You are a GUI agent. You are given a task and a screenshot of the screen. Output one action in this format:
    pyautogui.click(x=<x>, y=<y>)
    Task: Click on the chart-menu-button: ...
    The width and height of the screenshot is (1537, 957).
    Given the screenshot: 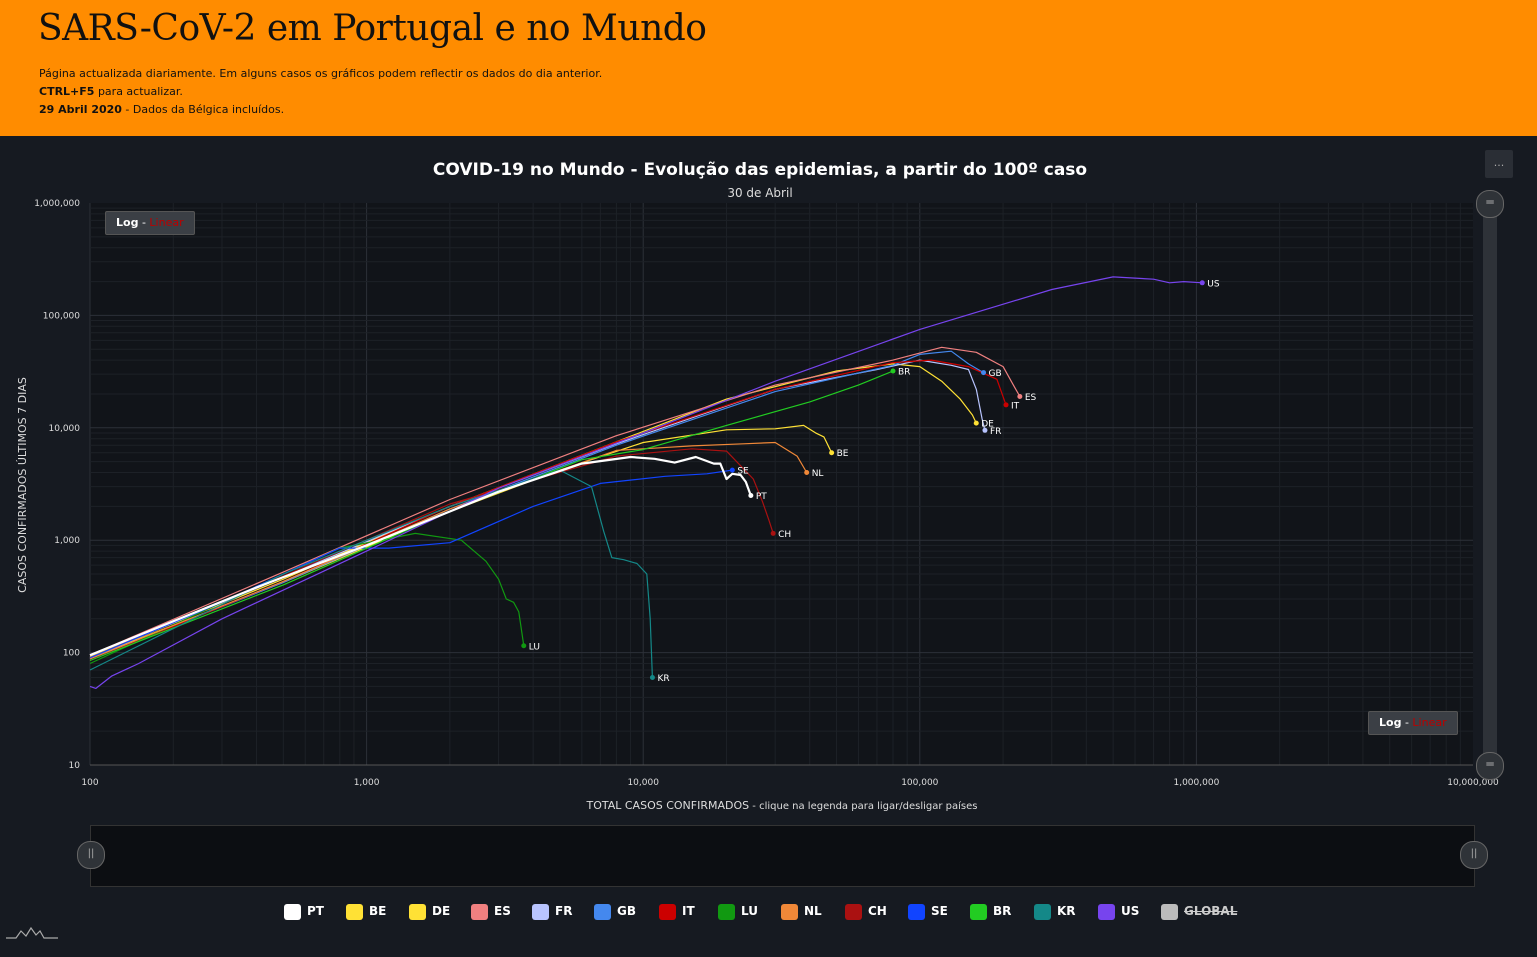 What is the action you would take?
    pyautogui.click(x=1499, y=164)
    